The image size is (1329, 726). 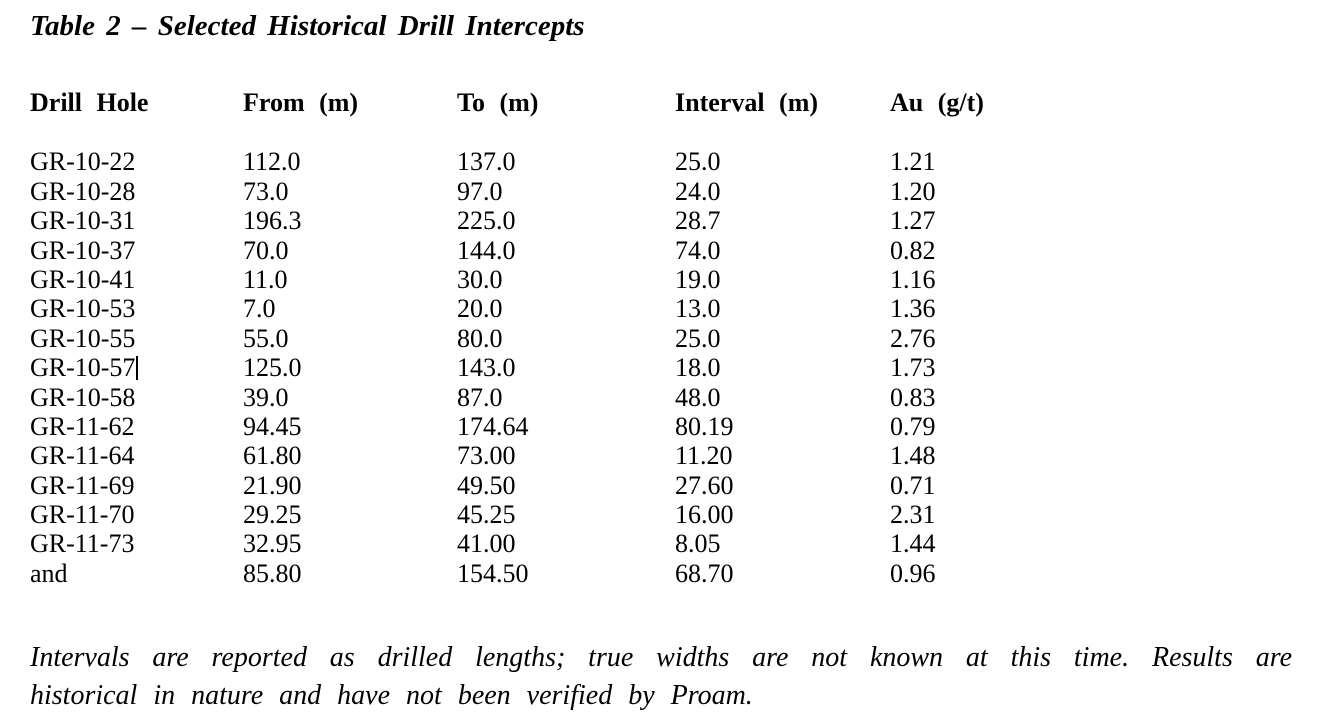 I want to click on cell-interval: 24.0, so click(x=698, y=191).